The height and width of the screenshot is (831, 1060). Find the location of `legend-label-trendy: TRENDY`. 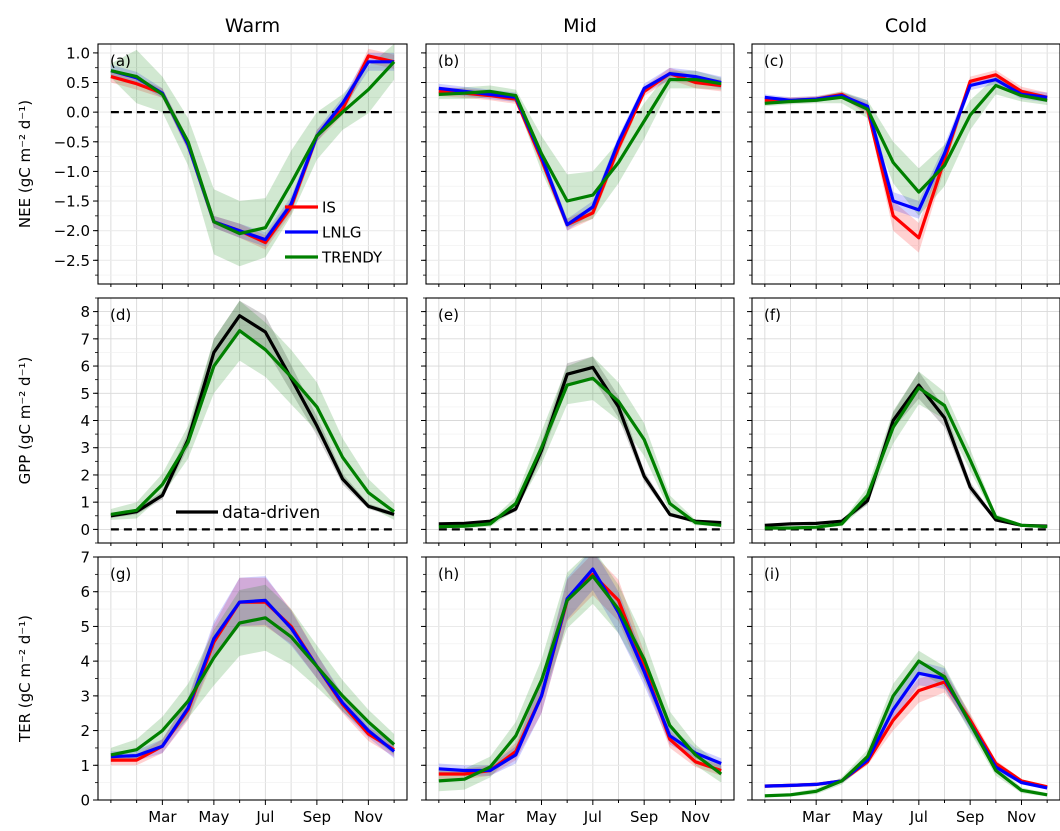

legend-label-trendy: TRENDY is located at coordinates (352, 258).